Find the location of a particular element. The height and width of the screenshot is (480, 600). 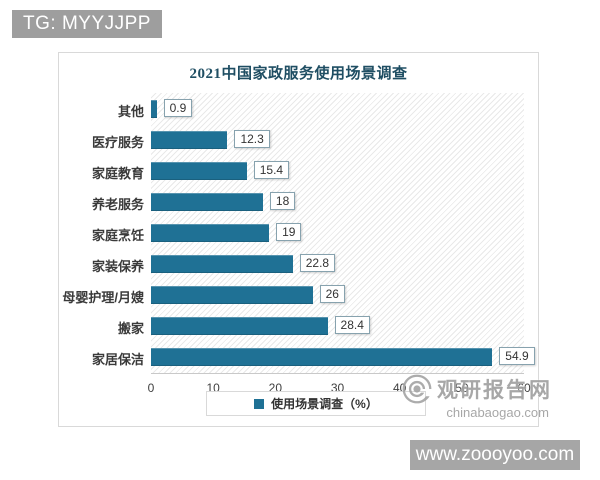

bar-row: 家居保洁 54.9 is located at coordinates (313, 357).